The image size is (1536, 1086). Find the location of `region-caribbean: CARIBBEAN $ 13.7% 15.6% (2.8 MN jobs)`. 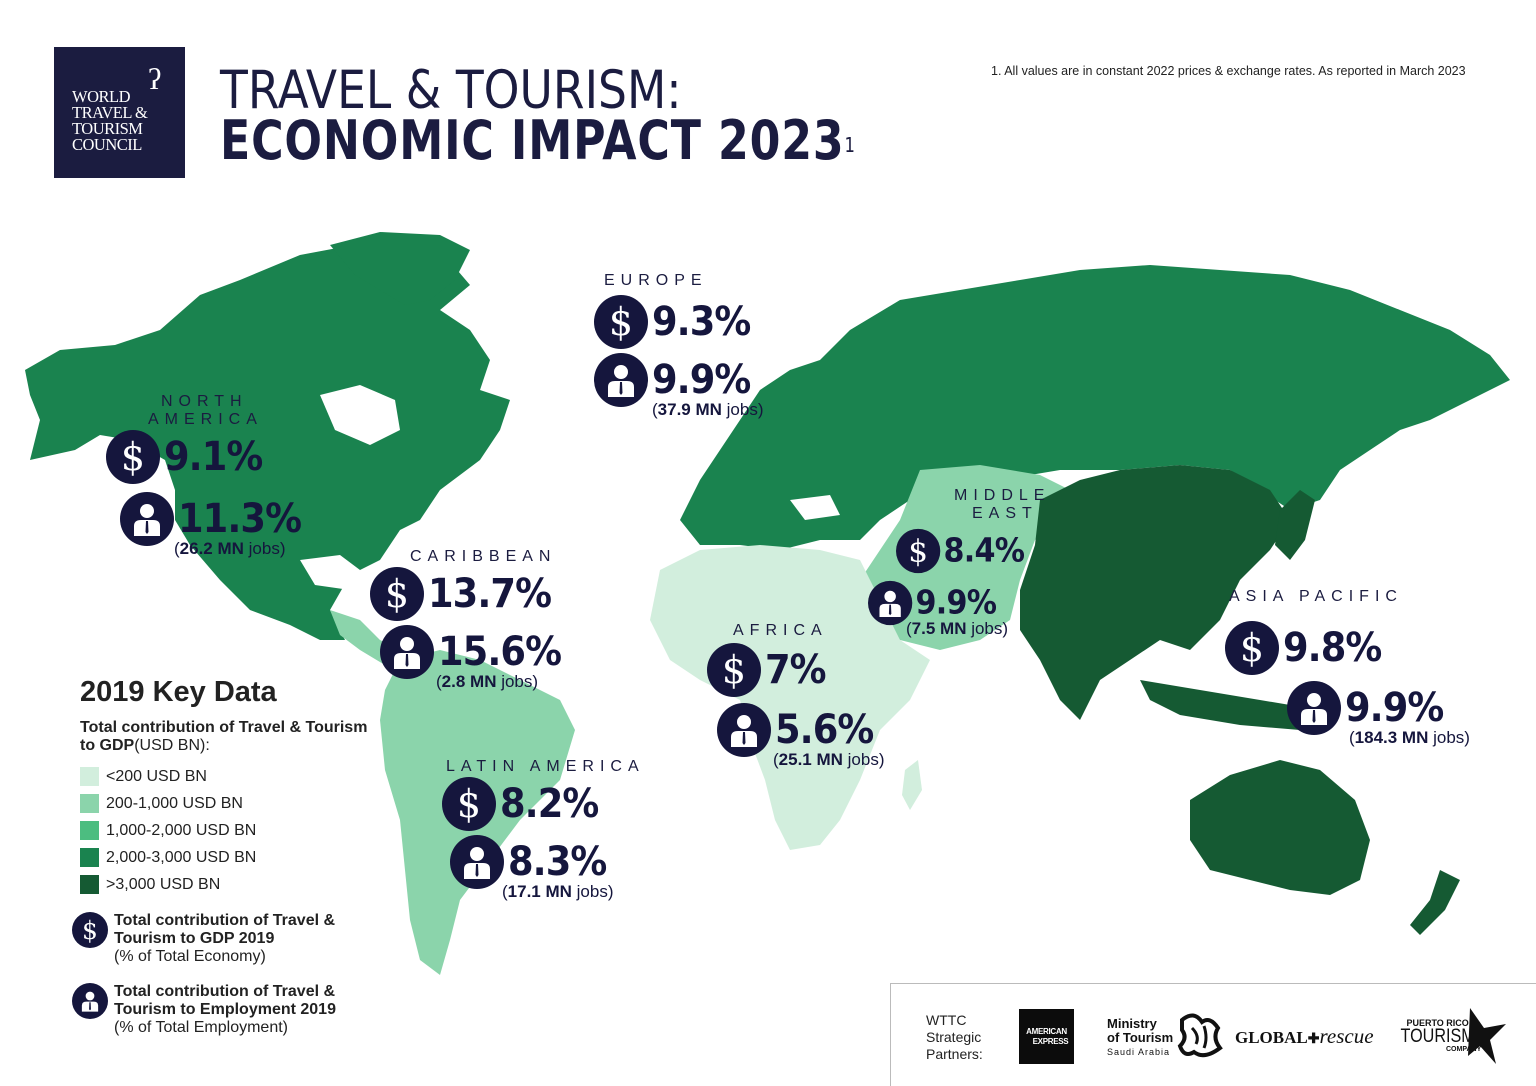

region-caribbean: CARIBBEAN $ 13.7% 15.6% (2.8 MN jobs) is located at coordinates (471, 620).